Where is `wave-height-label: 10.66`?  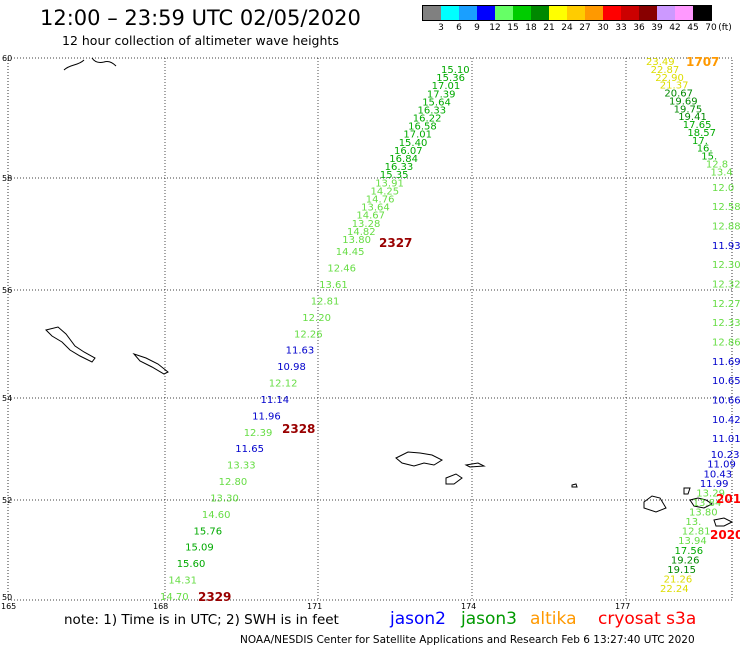 wave-height-label: 10.66 is located at coordinates (726, 401).